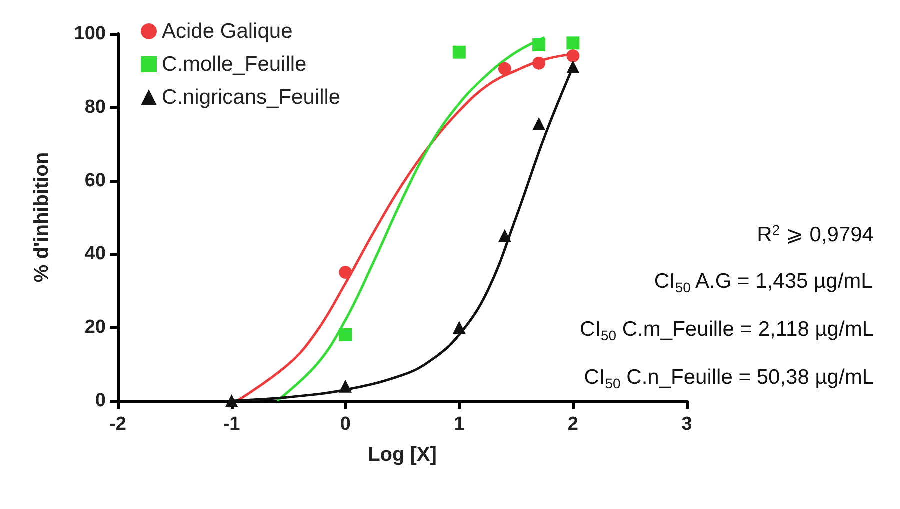  I want to click on legend-label: Acide Galique, so click(227, 31).